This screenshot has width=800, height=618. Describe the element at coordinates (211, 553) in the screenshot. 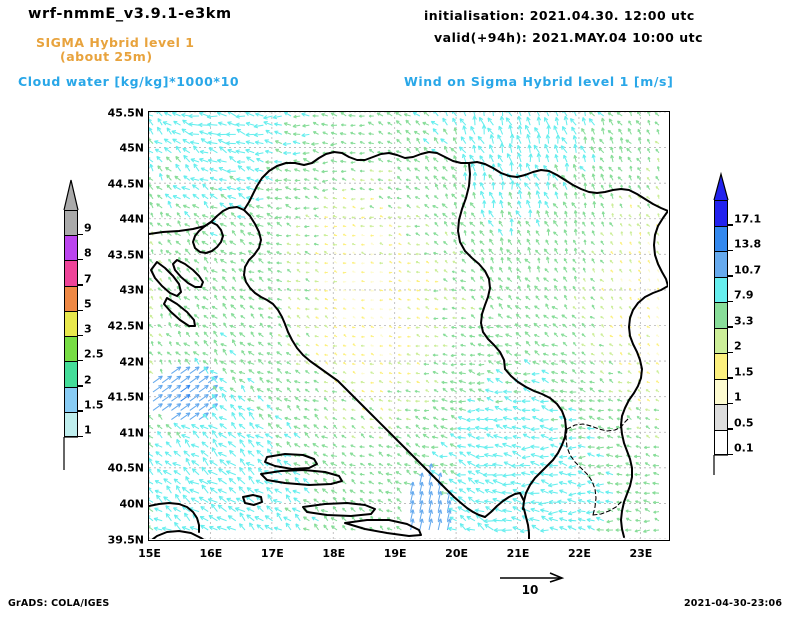

I see `x-axis-tick-label: 16E` at that location.